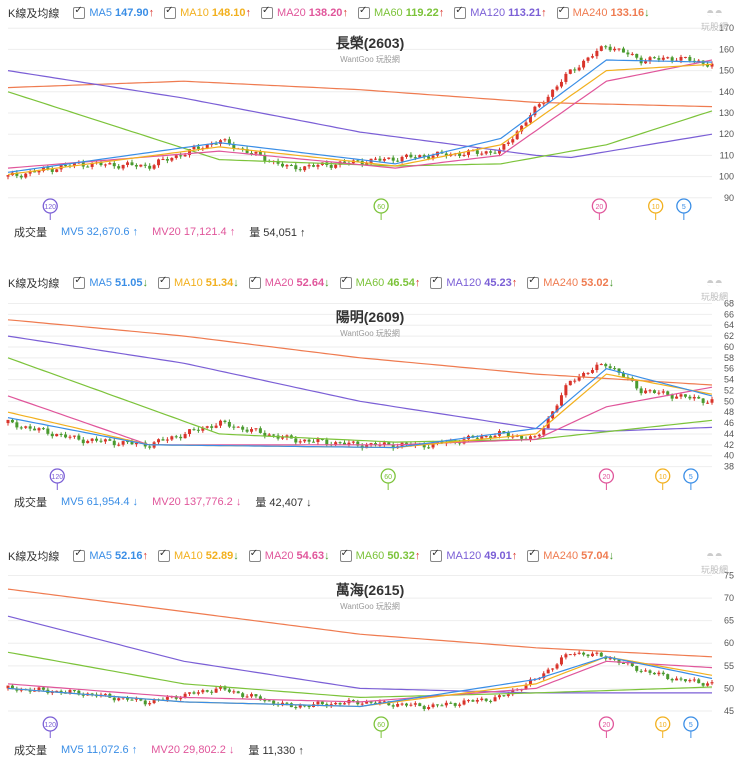 This screenshot has height=780, width=740. I want to click on y-tick-label: 52, so click(729, 390).